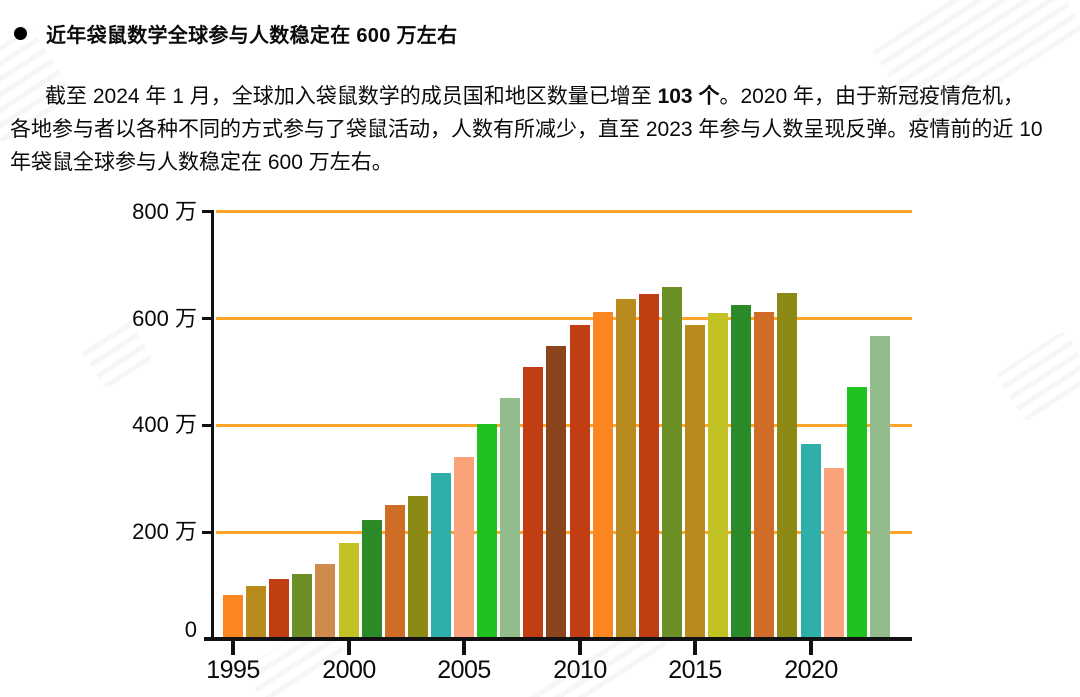 This screenshot has width=1080, height=697. I want to click on paragraph-text: 。2020 年，由于新冠疫情危机，, so click(872, 96).